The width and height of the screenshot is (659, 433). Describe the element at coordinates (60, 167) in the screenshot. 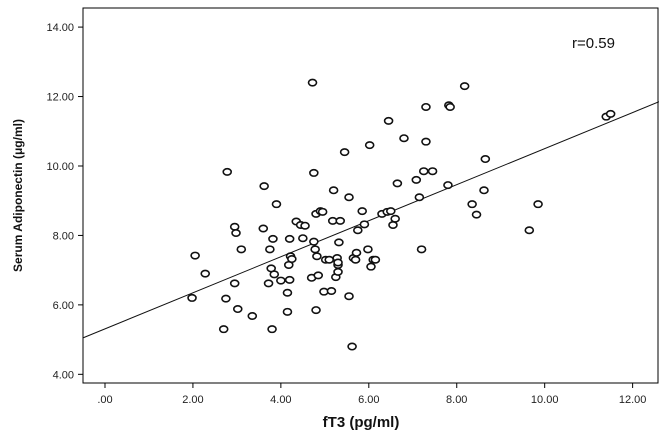

I see `y-tick-label: 10.00` at that location.